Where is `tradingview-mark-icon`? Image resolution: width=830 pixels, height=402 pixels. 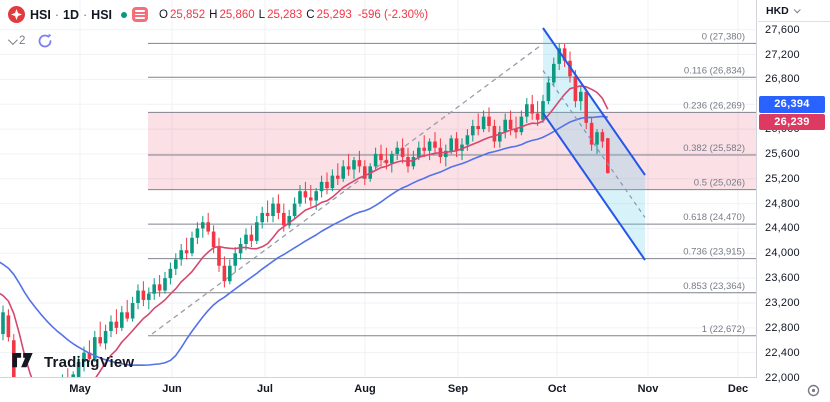
tradingview-mark-icon is located at coordinates (22, 360).